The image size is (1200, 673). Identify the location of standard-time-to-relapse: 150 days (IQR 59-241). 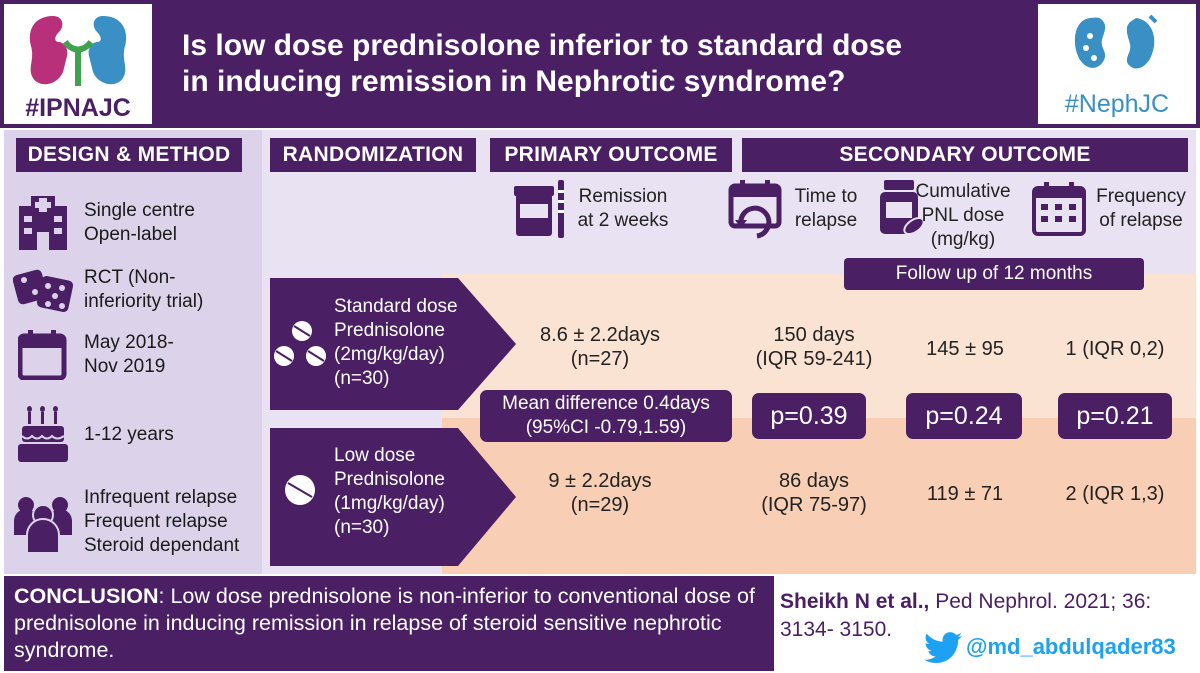
(814, 347).